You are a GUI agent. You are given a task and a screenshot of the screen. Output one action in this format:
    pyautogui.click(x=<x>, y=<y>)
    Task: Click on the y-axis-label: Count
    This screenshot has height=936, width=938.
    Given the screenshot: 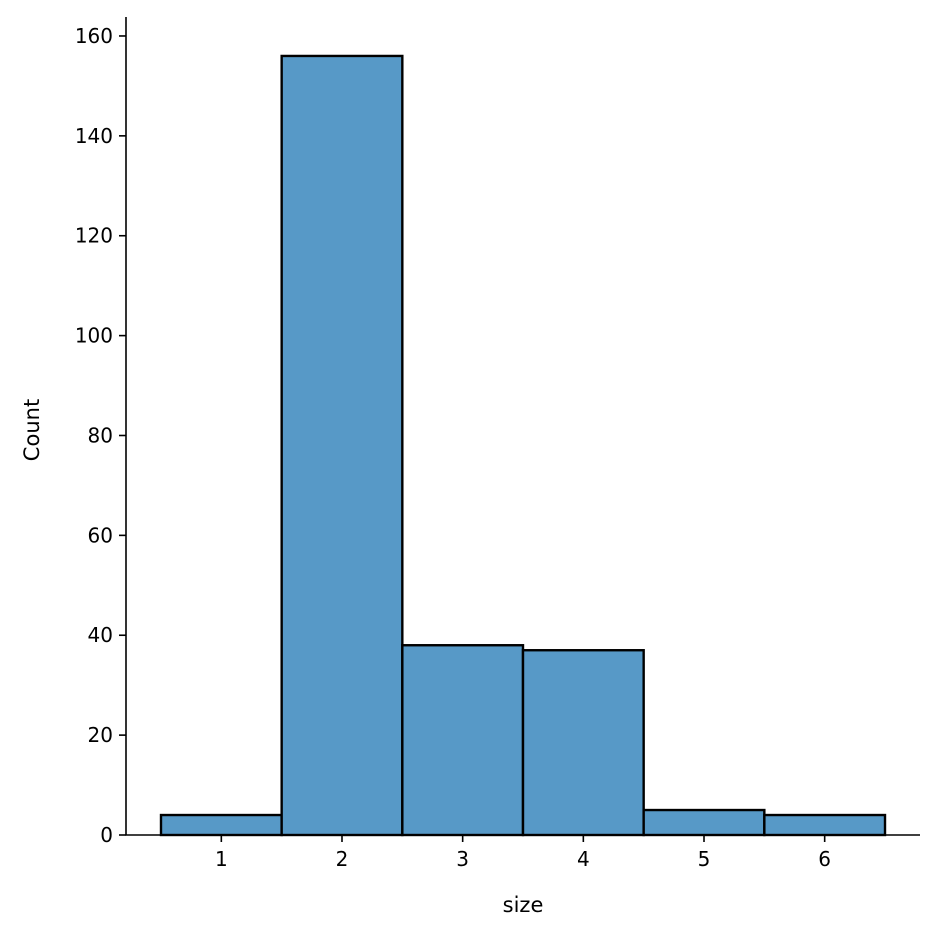 What is the action you would take?
    pyautogui.click(x=32, y=430)
    